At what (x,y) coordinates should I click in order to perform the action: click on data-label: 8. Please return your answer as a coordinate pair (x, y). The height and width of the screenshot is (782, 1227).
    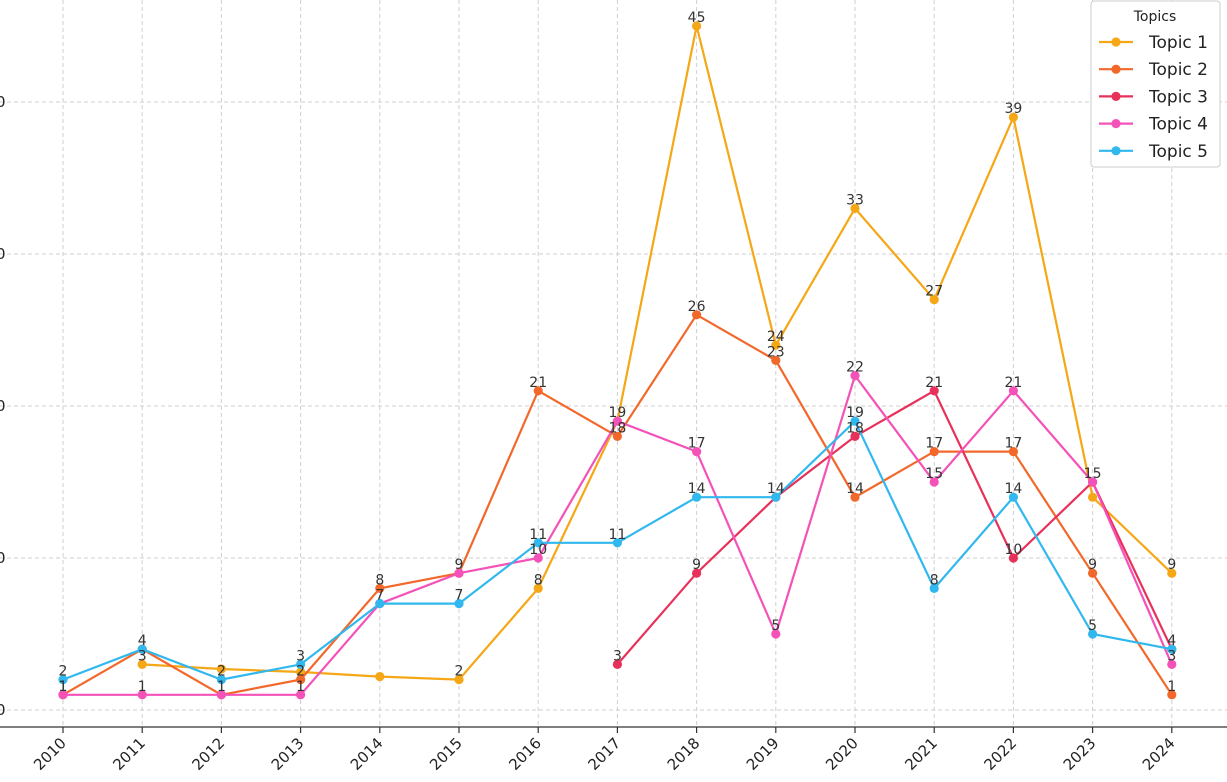
    Looking at the image, I should click on (934, 580).